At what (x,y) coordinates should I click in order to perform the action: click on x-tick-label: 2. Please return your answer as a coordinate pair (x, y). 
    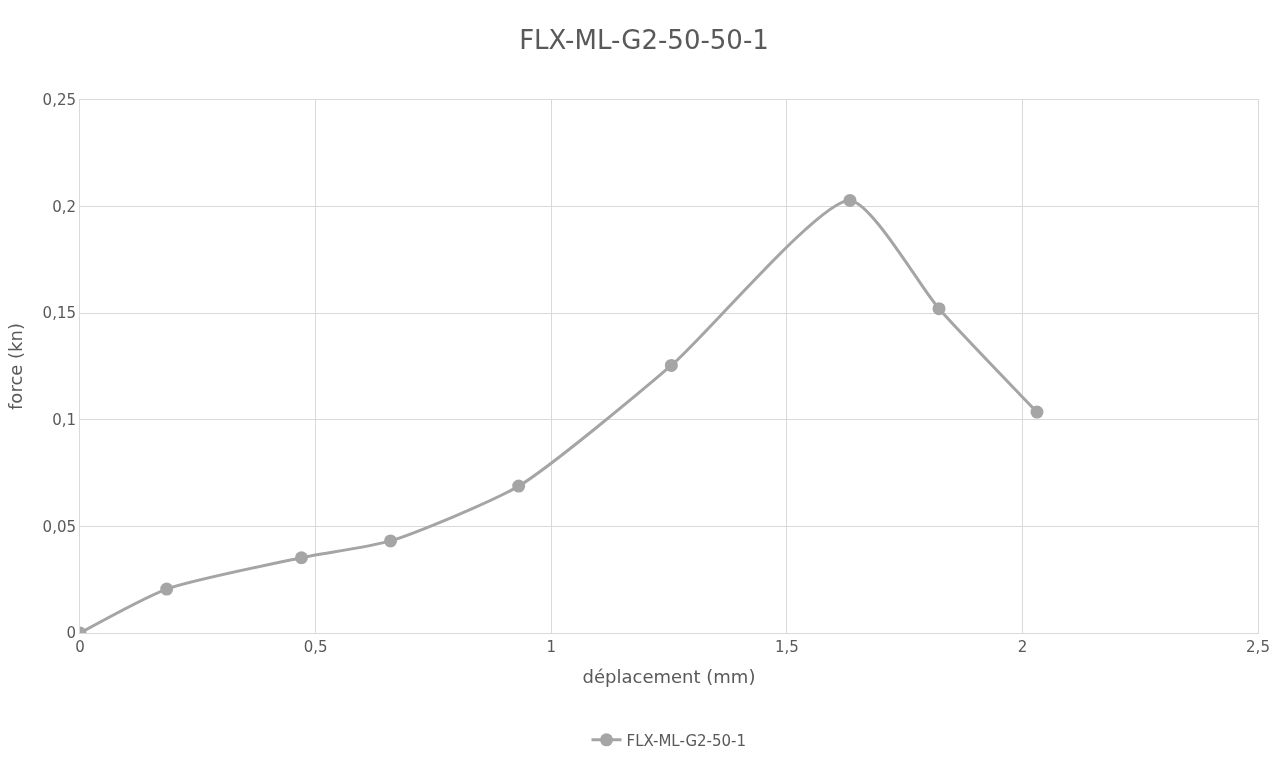
    Looking at the image, I should click on (1022, 647).